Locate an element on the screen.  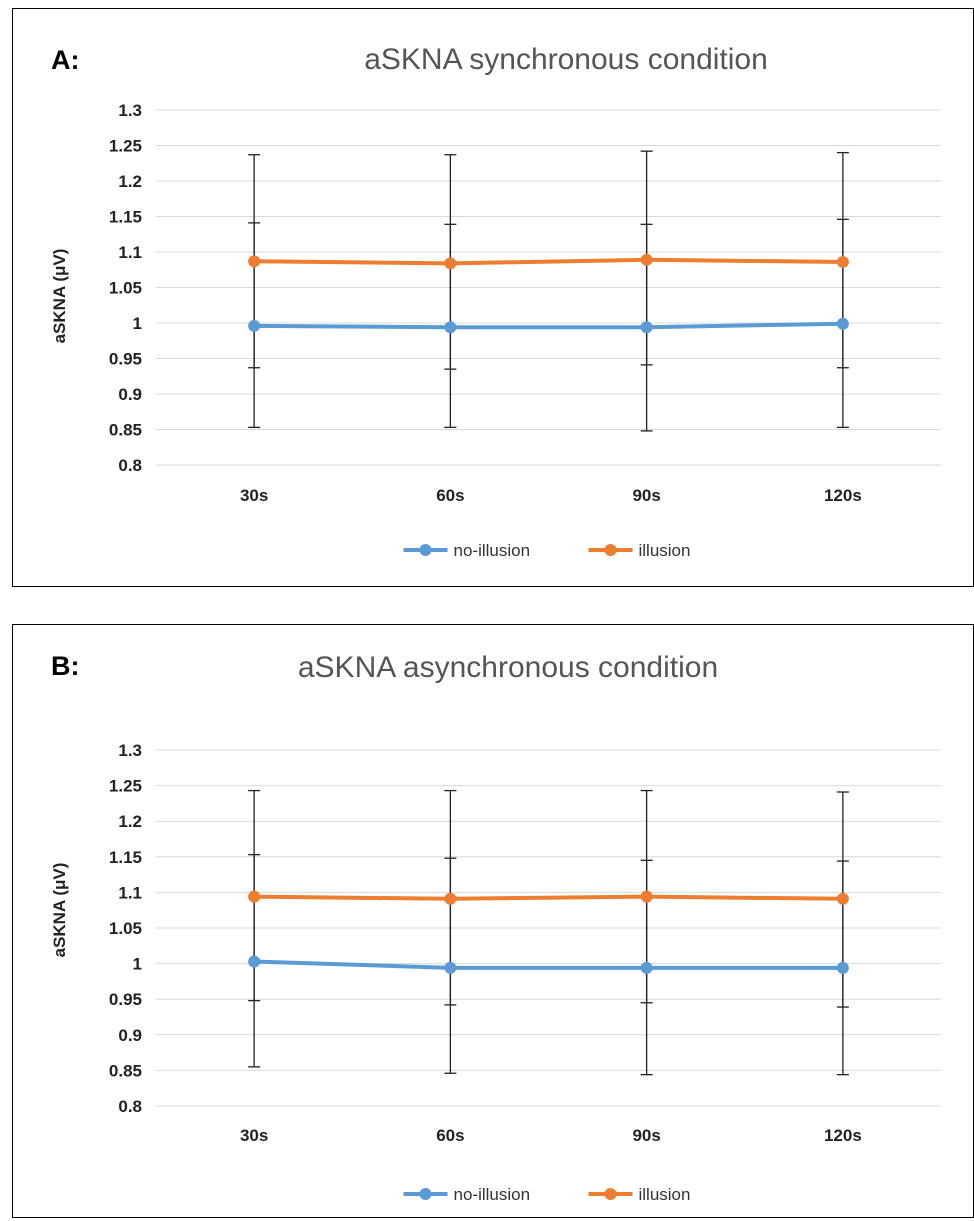
panel-label: B: is located at coordinates (65, 666).